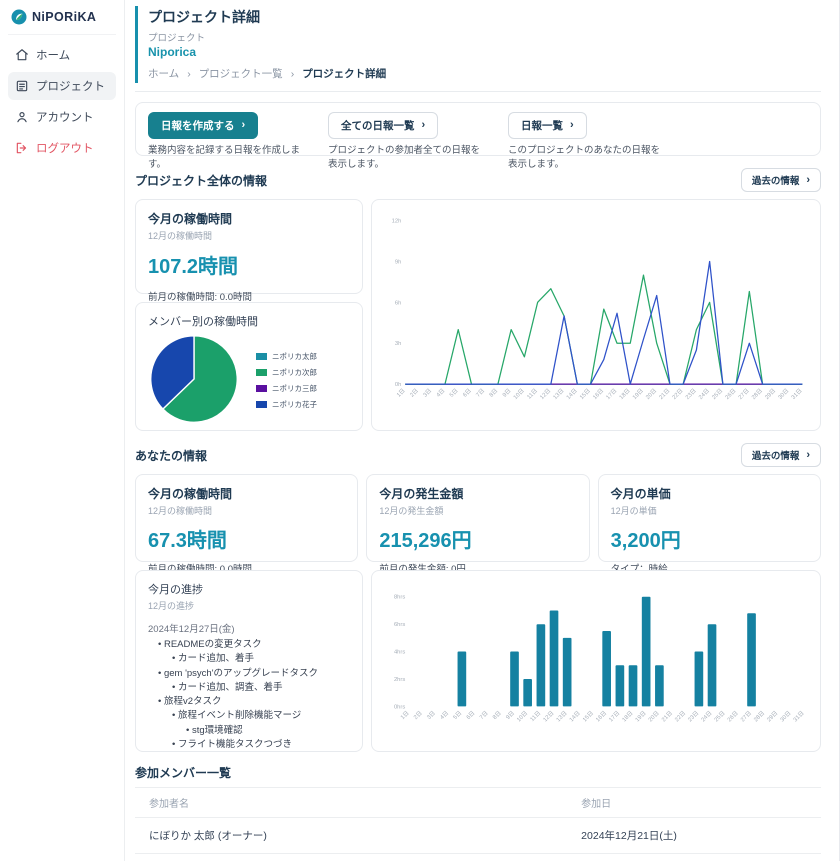 The image size is (840, 861). What do you see at coordinates (667, 717) in the screenshot?
I see `svg-text: 21日` at bounding box center [667, 717].